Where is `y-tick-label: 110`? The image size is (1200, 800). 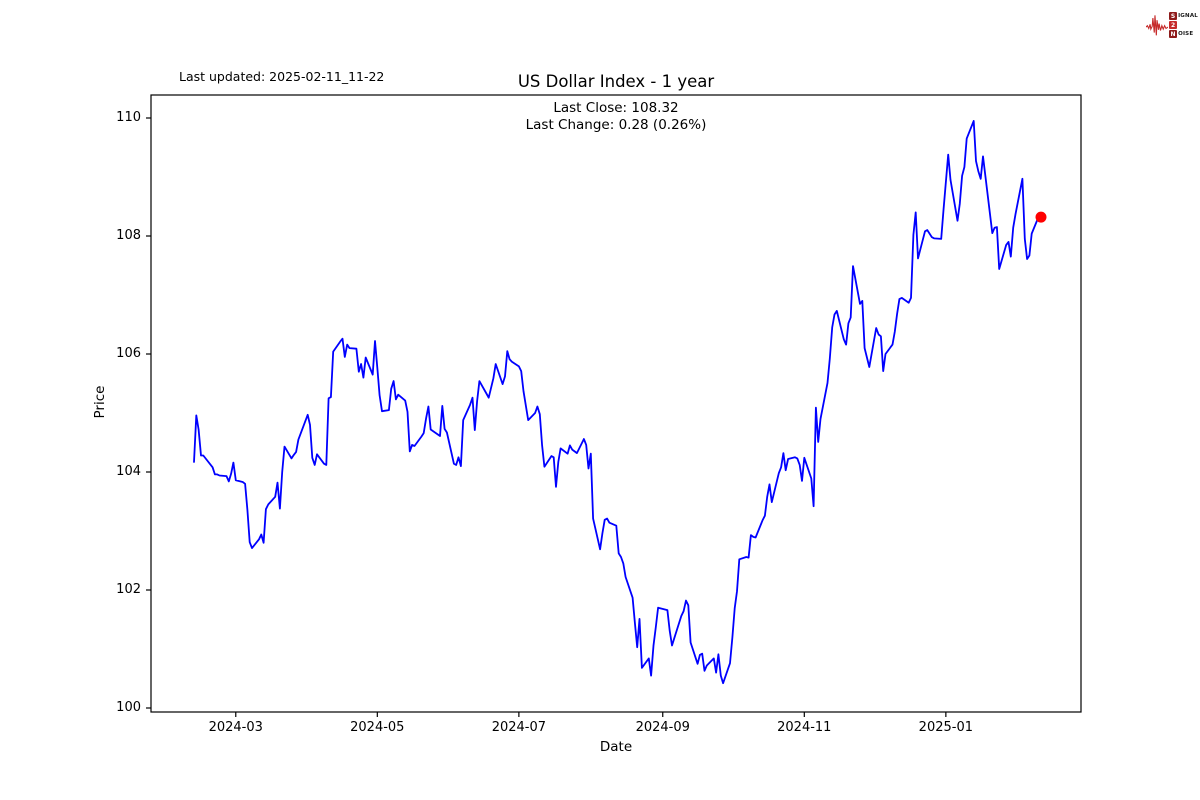
y-tick-label: 110 is located at coordinates (128, 117).